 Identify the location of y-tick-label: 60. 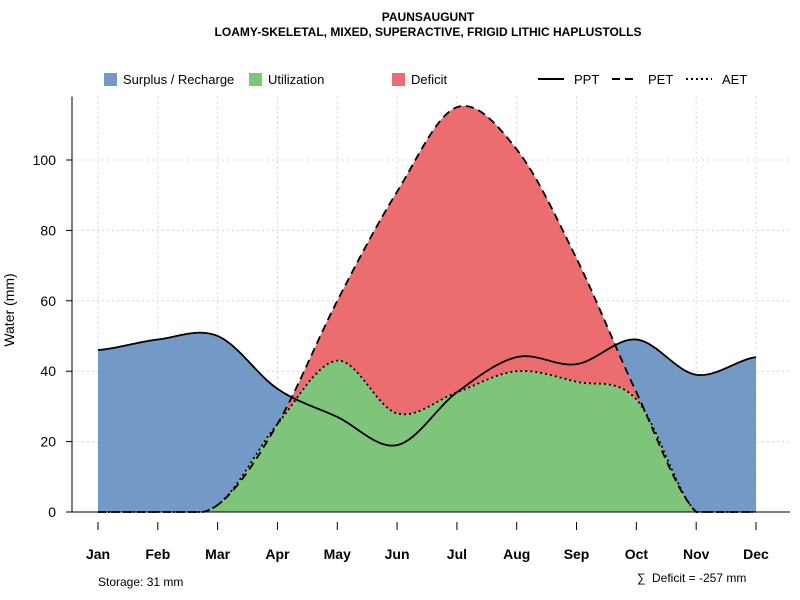
(48, 301).